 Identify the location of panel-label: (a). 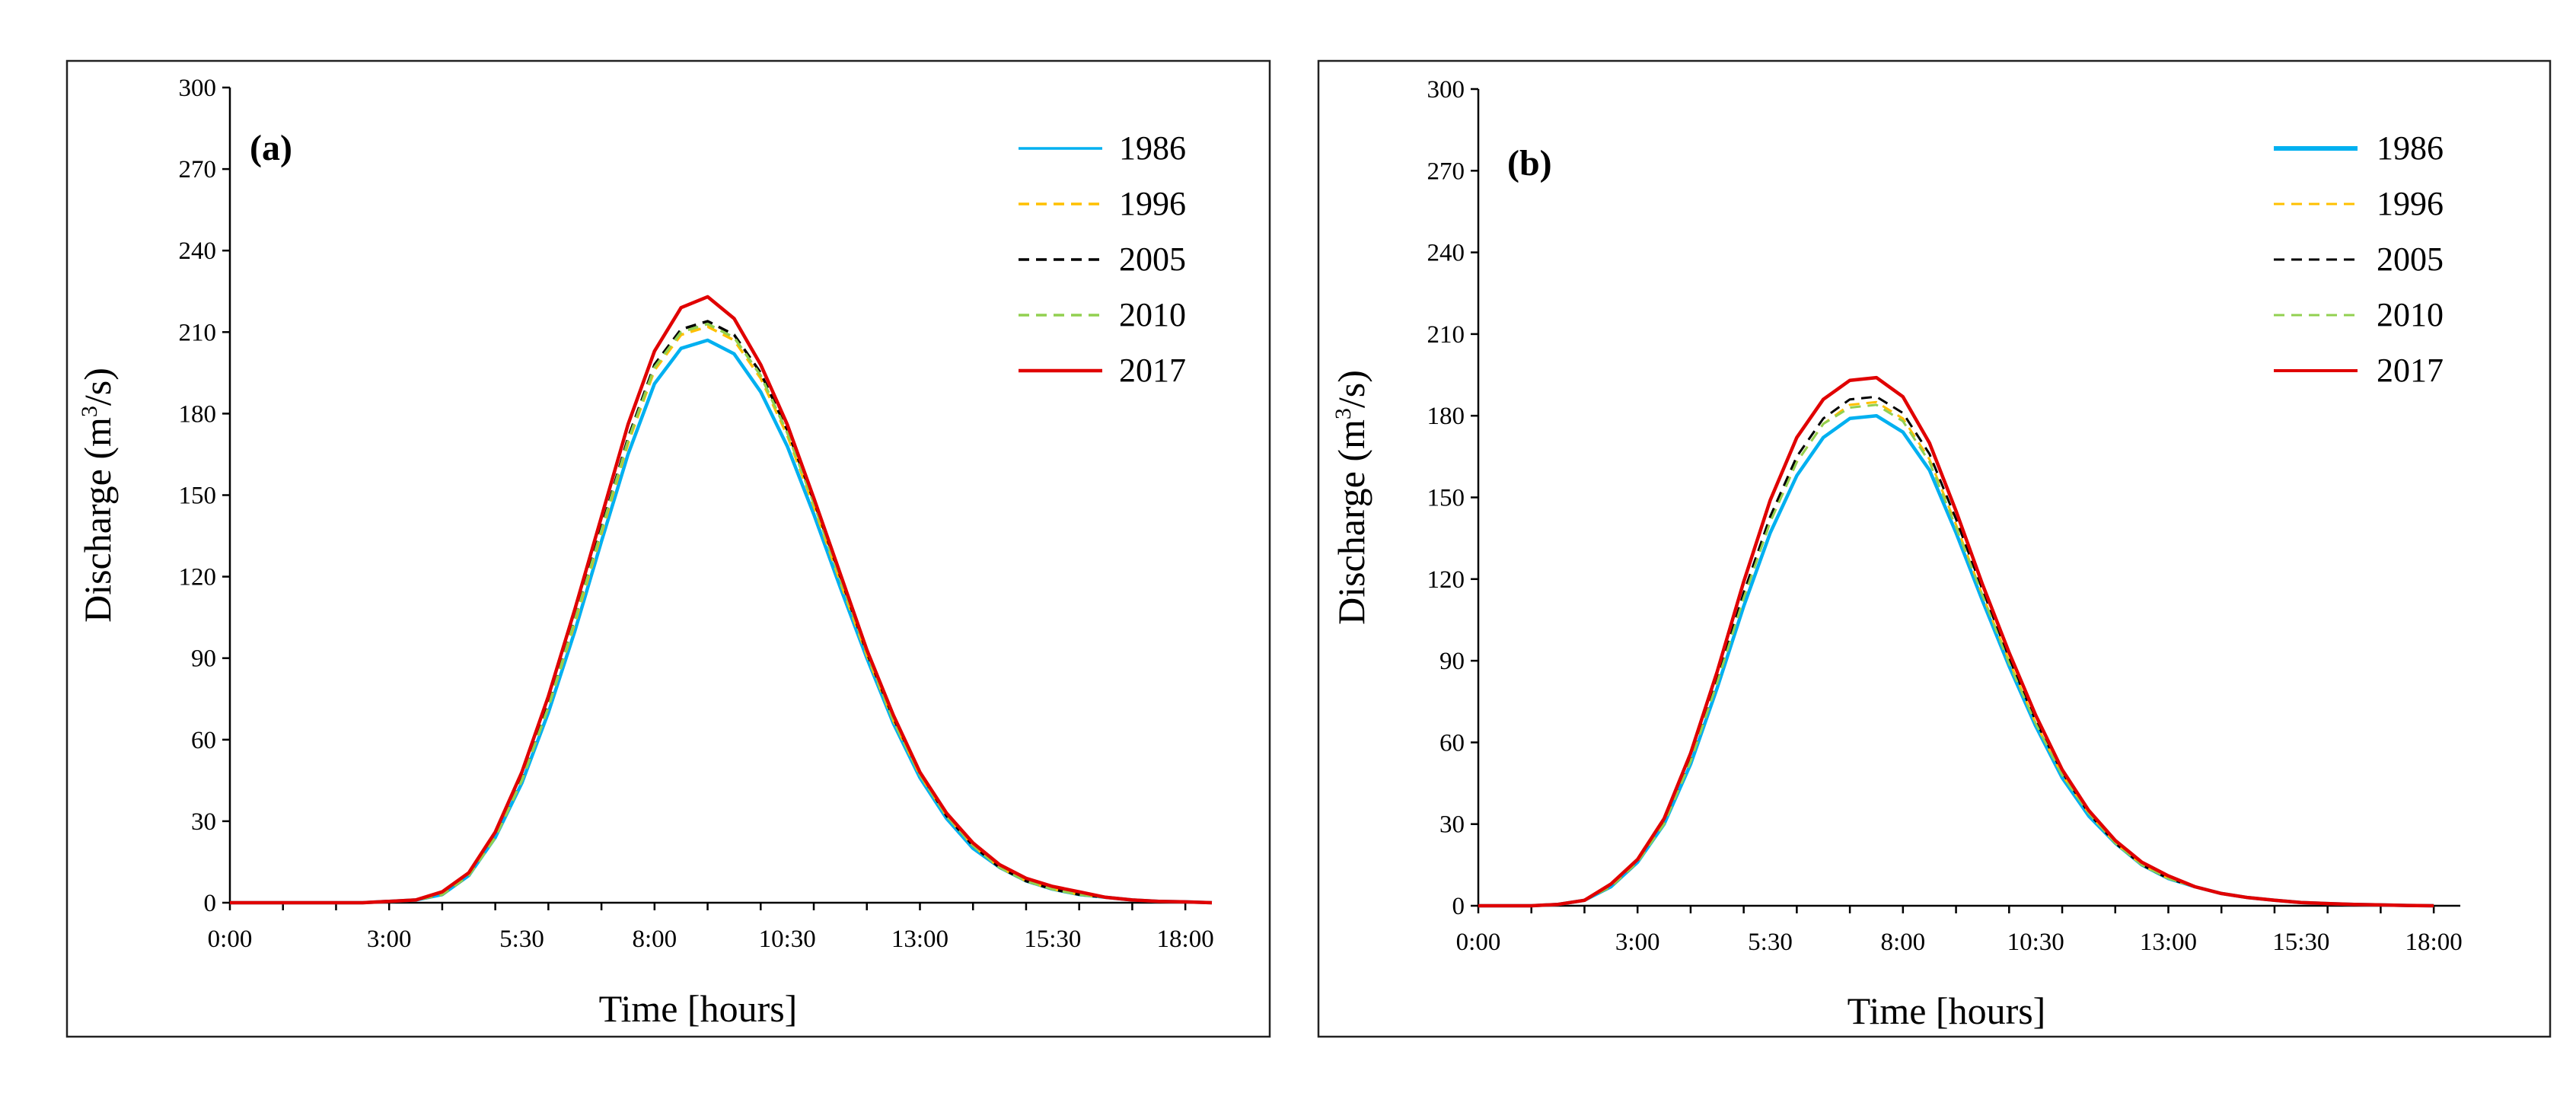
(271, 148).